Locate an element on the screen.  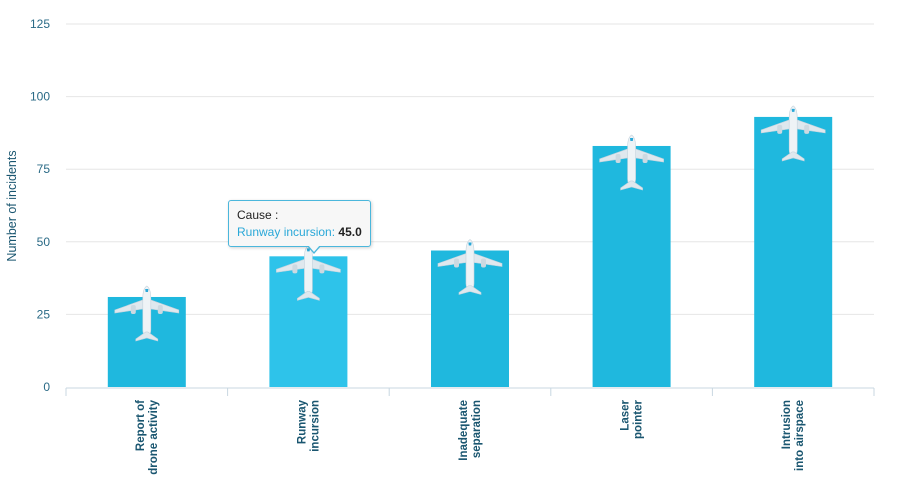
y-tick-label: 25 is located at coordinates (44, 314).